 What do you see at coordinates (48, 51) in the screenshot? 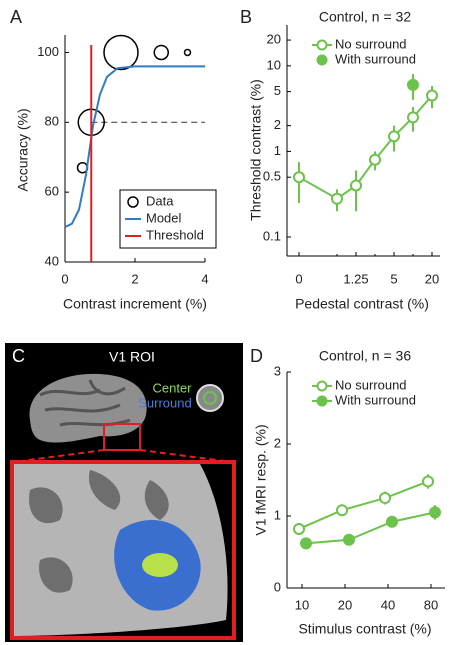
I see `y-tick-label: 100` at bounding box center [48, 51].